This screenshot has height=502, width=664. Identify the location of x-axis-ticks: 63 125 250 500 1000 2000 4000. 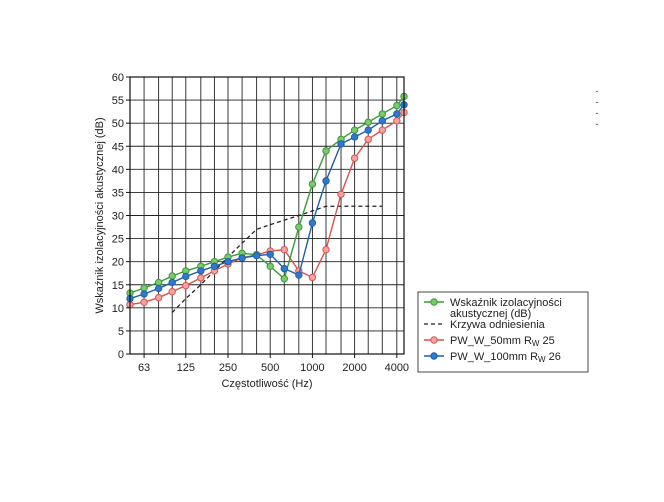
(273, 364).